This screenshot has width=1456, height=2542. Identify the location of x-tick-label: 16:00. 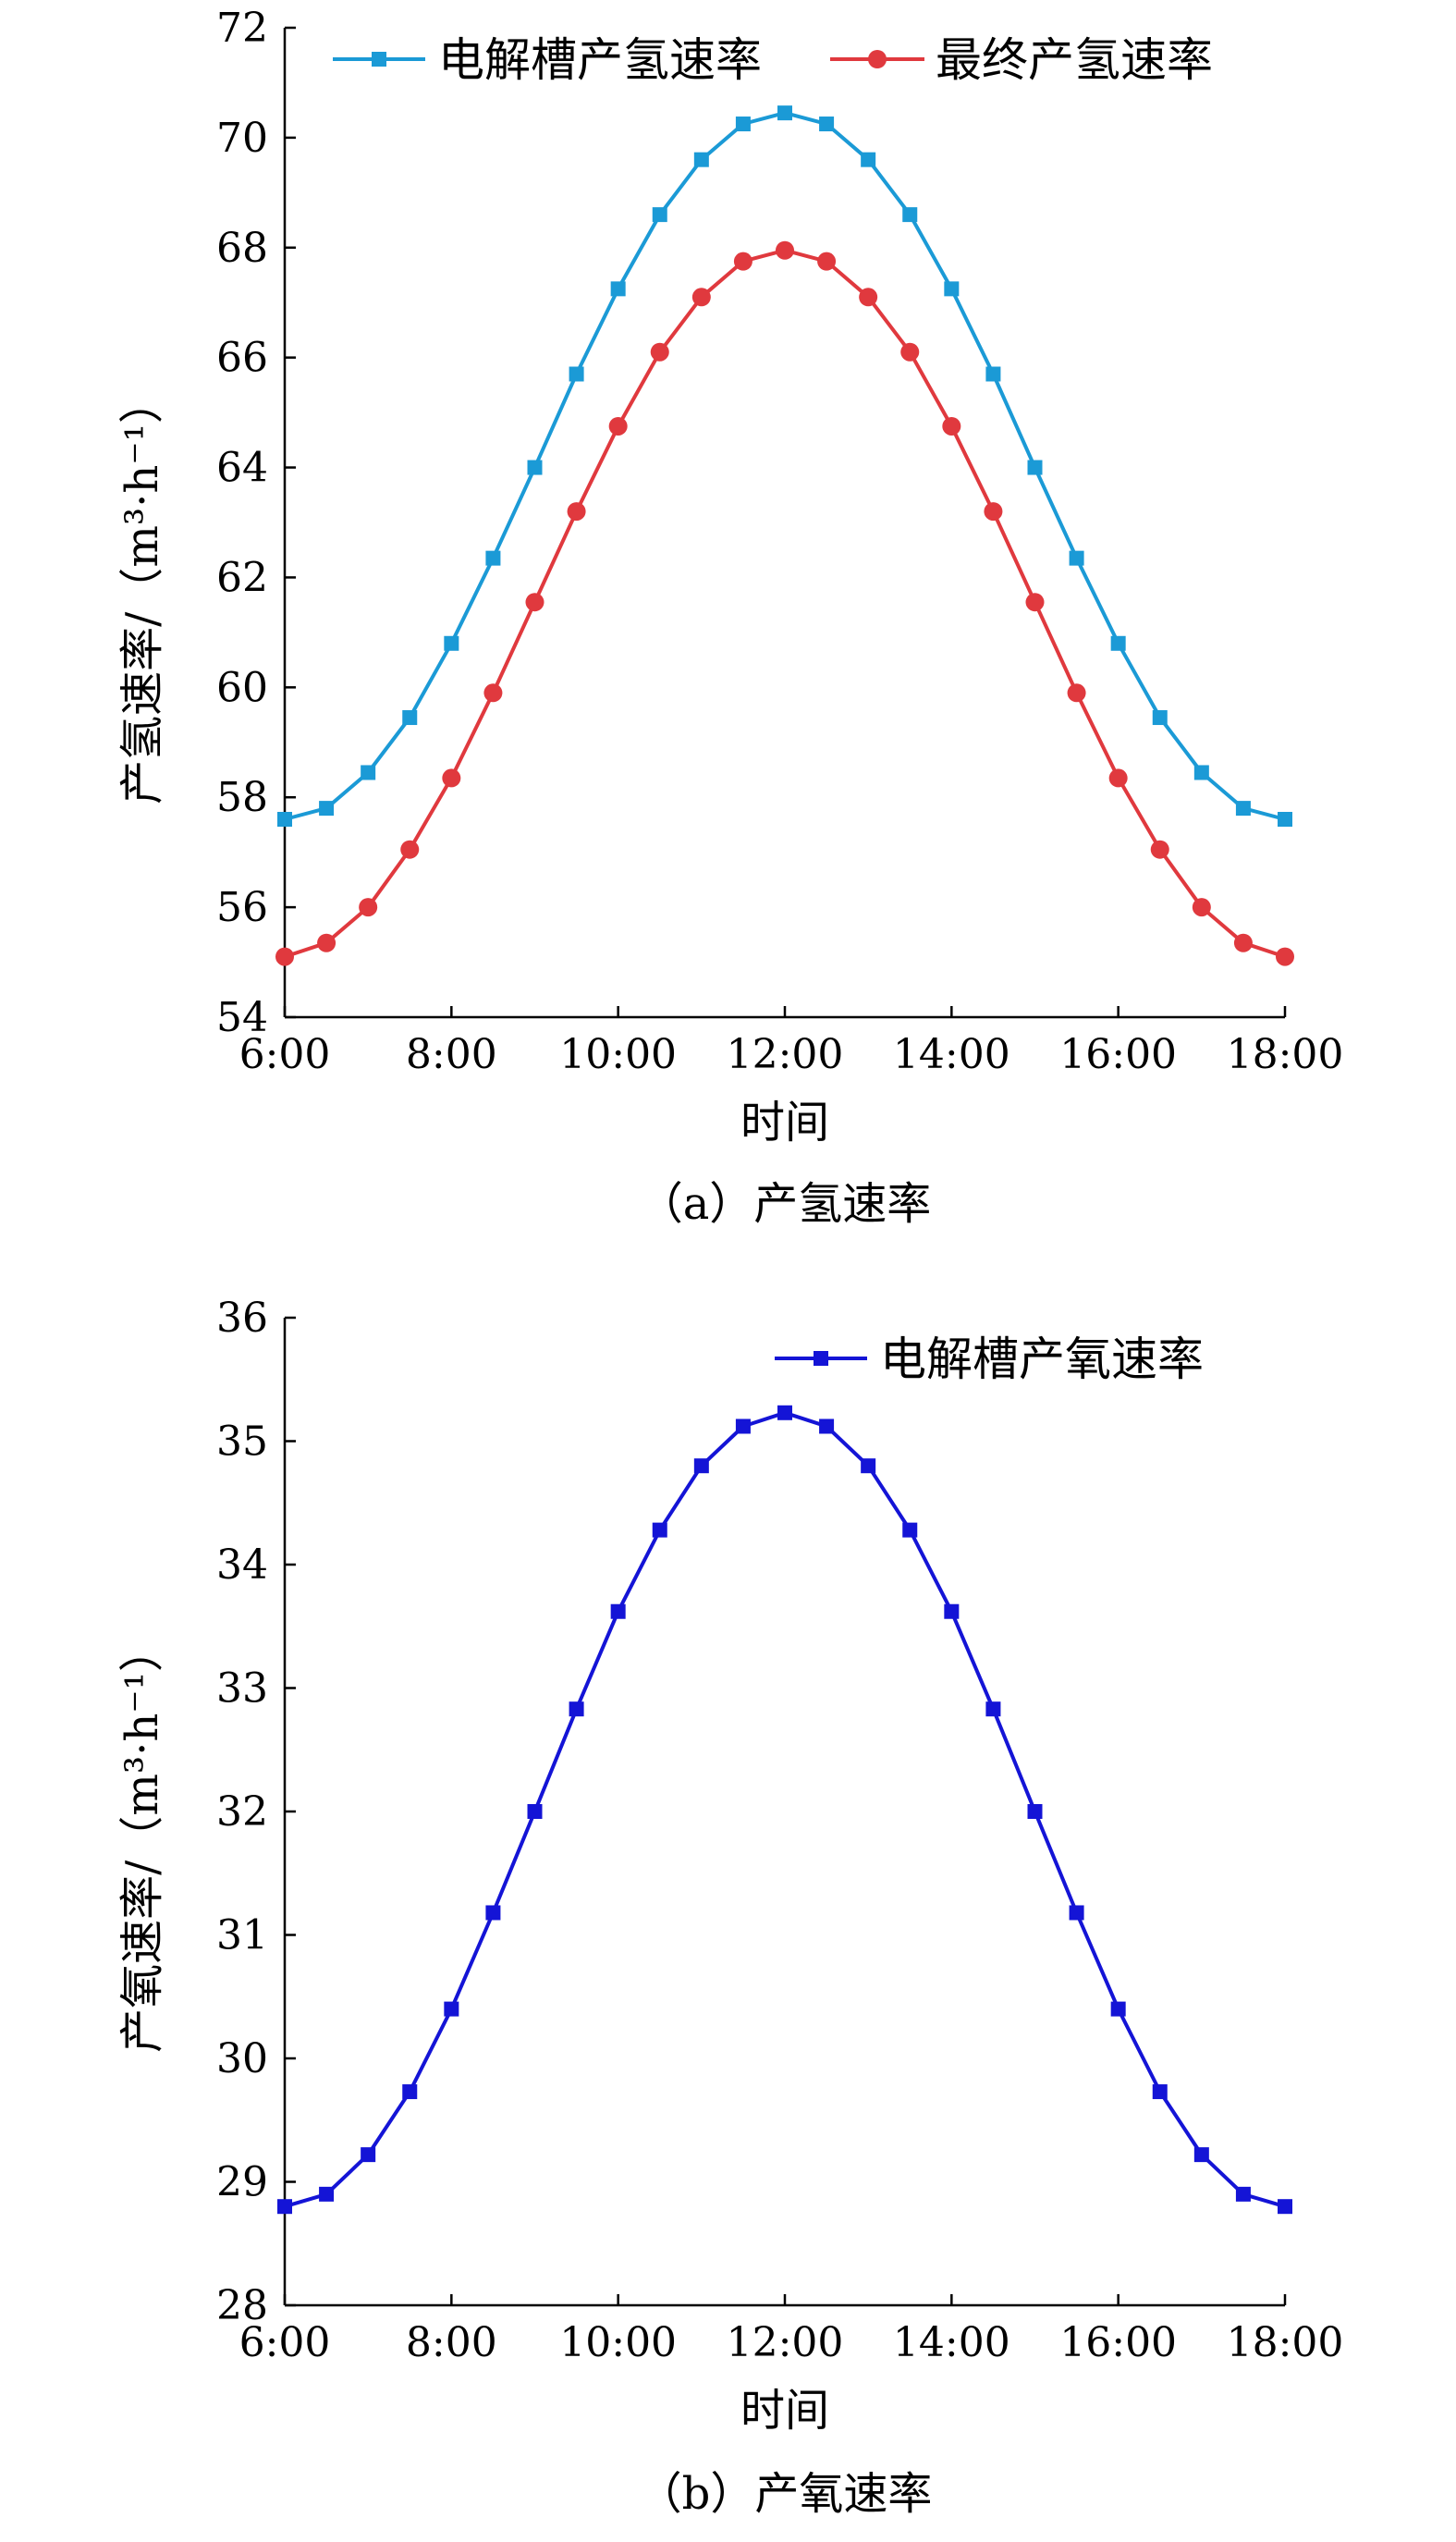
(1118, 1055).